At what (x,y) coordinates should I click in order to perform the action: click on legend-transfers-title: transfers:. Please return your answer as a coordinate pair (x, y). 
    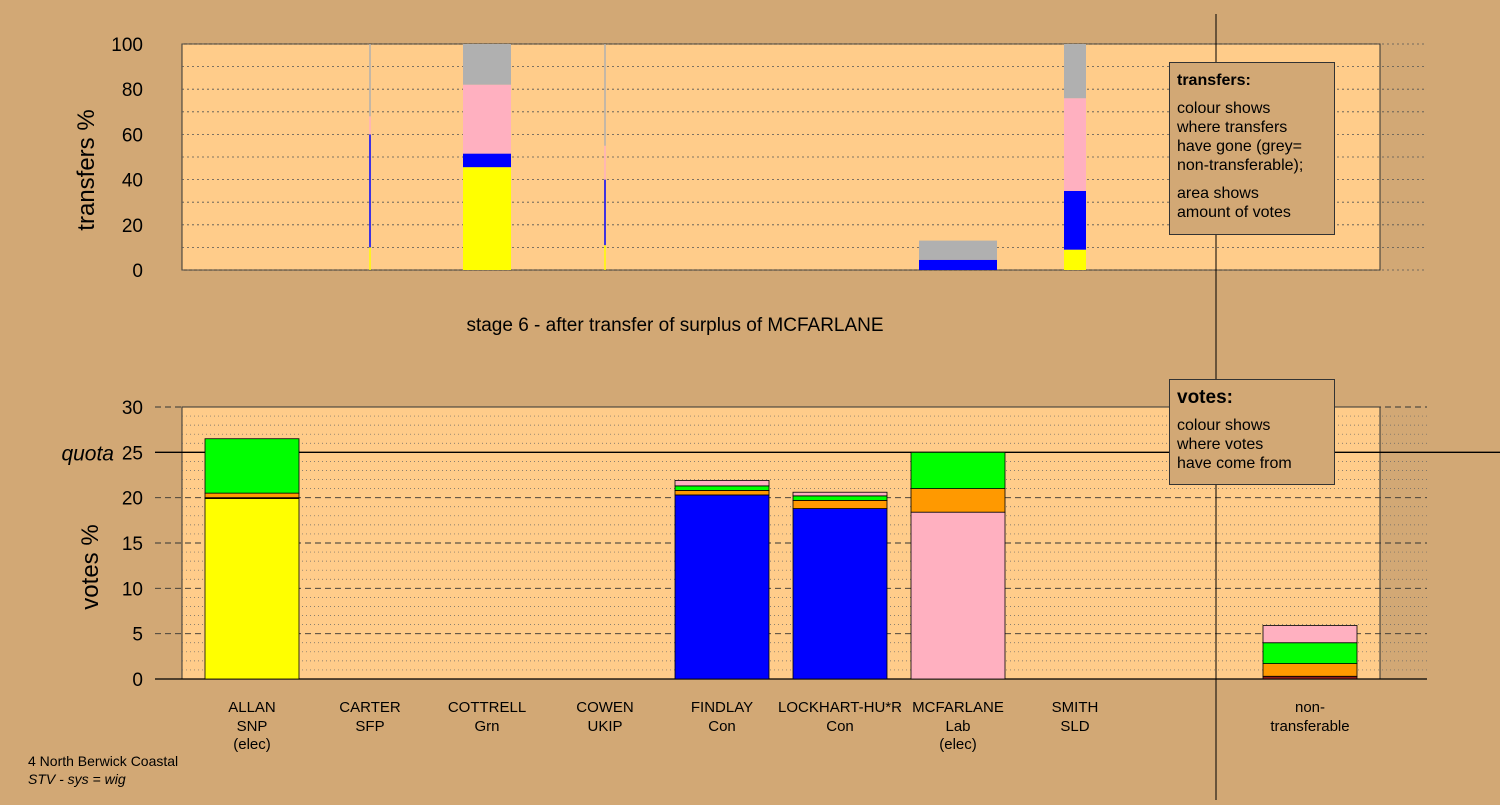
    Looking at the image, I should click on (1214, 80).